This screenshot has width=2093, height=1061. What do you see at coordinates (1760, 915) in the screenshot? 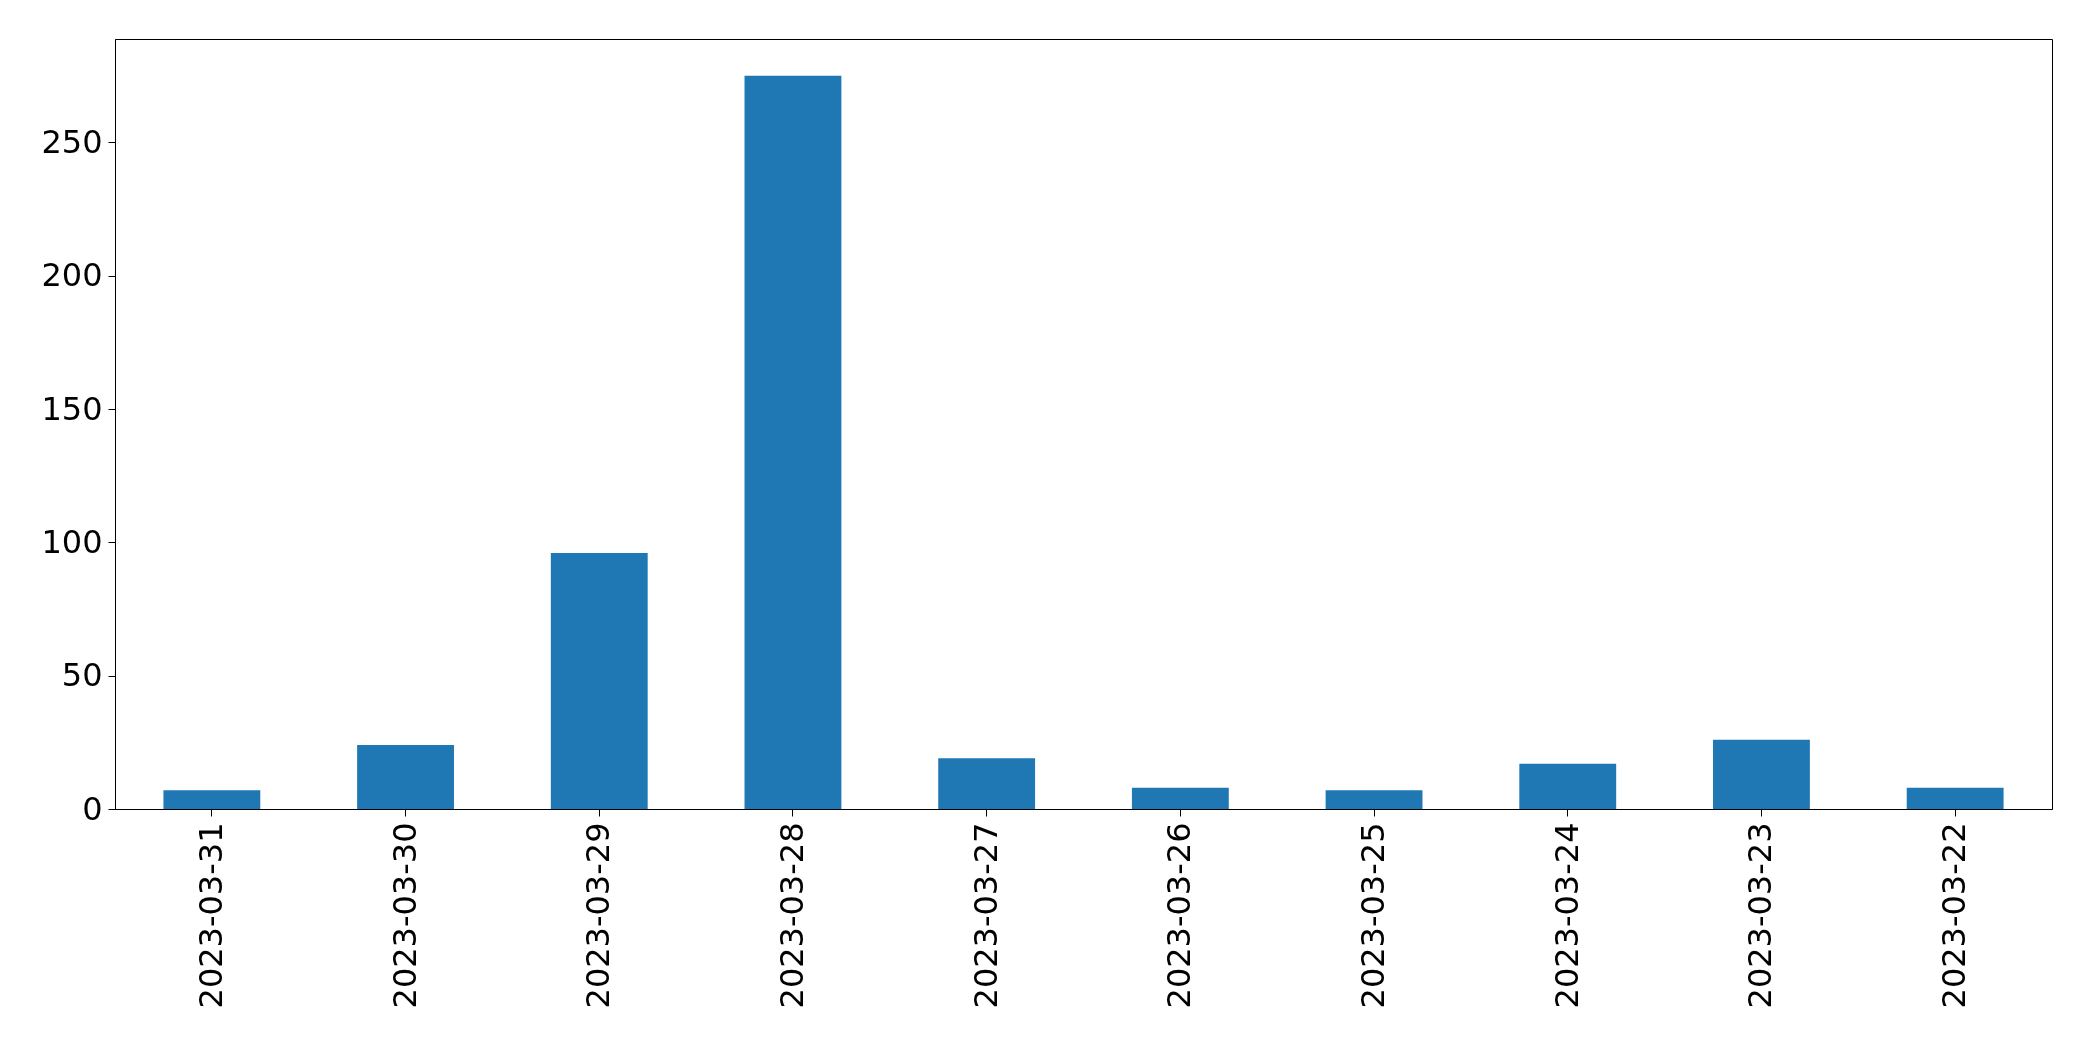
I see `x-tick-label: 2023-03-23` at bounding box center [1760, 915].